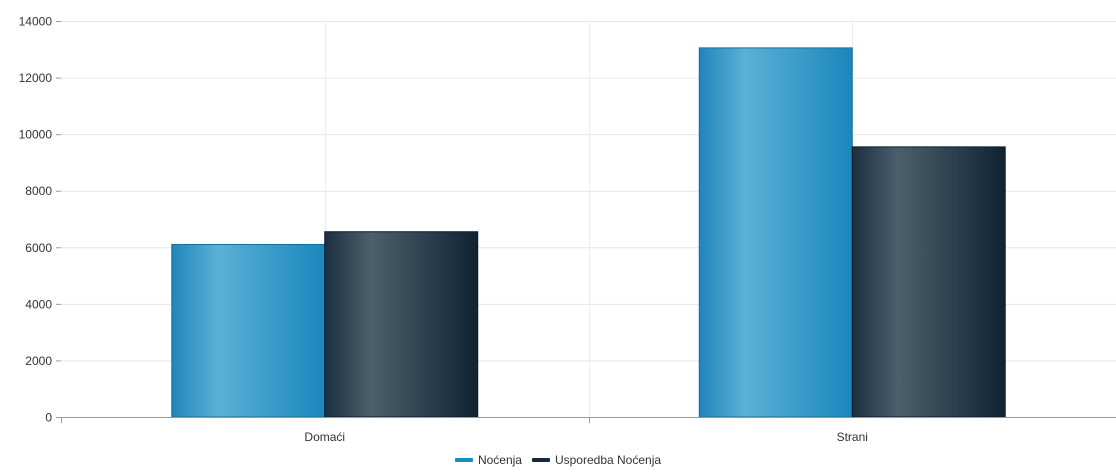 This screenshot has height=473, width=1116. What do you see at coordinates (608, 460) in the screenshot?
I see `legend-label-usporedba: Usporedba Noćenja` at bounding box center [608, 460].